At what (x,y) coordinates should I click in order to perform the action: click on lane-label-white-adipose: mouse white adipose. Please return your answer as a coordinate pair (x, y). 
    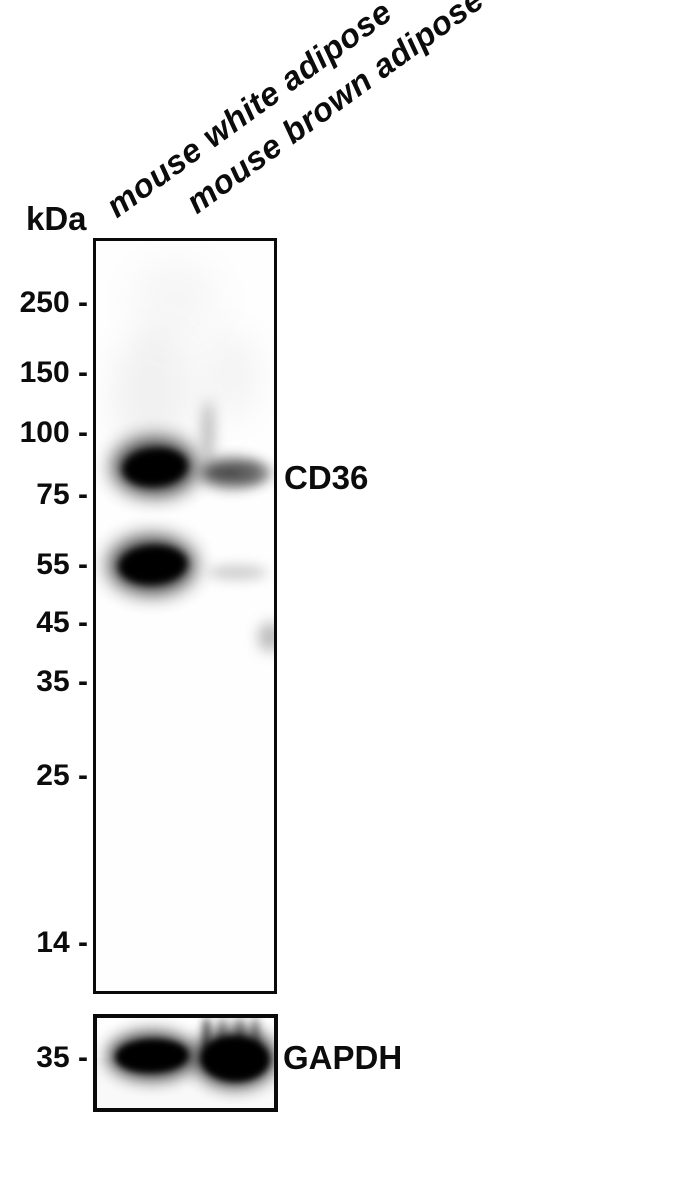
    Looking at the image, I should click on (249, 112).